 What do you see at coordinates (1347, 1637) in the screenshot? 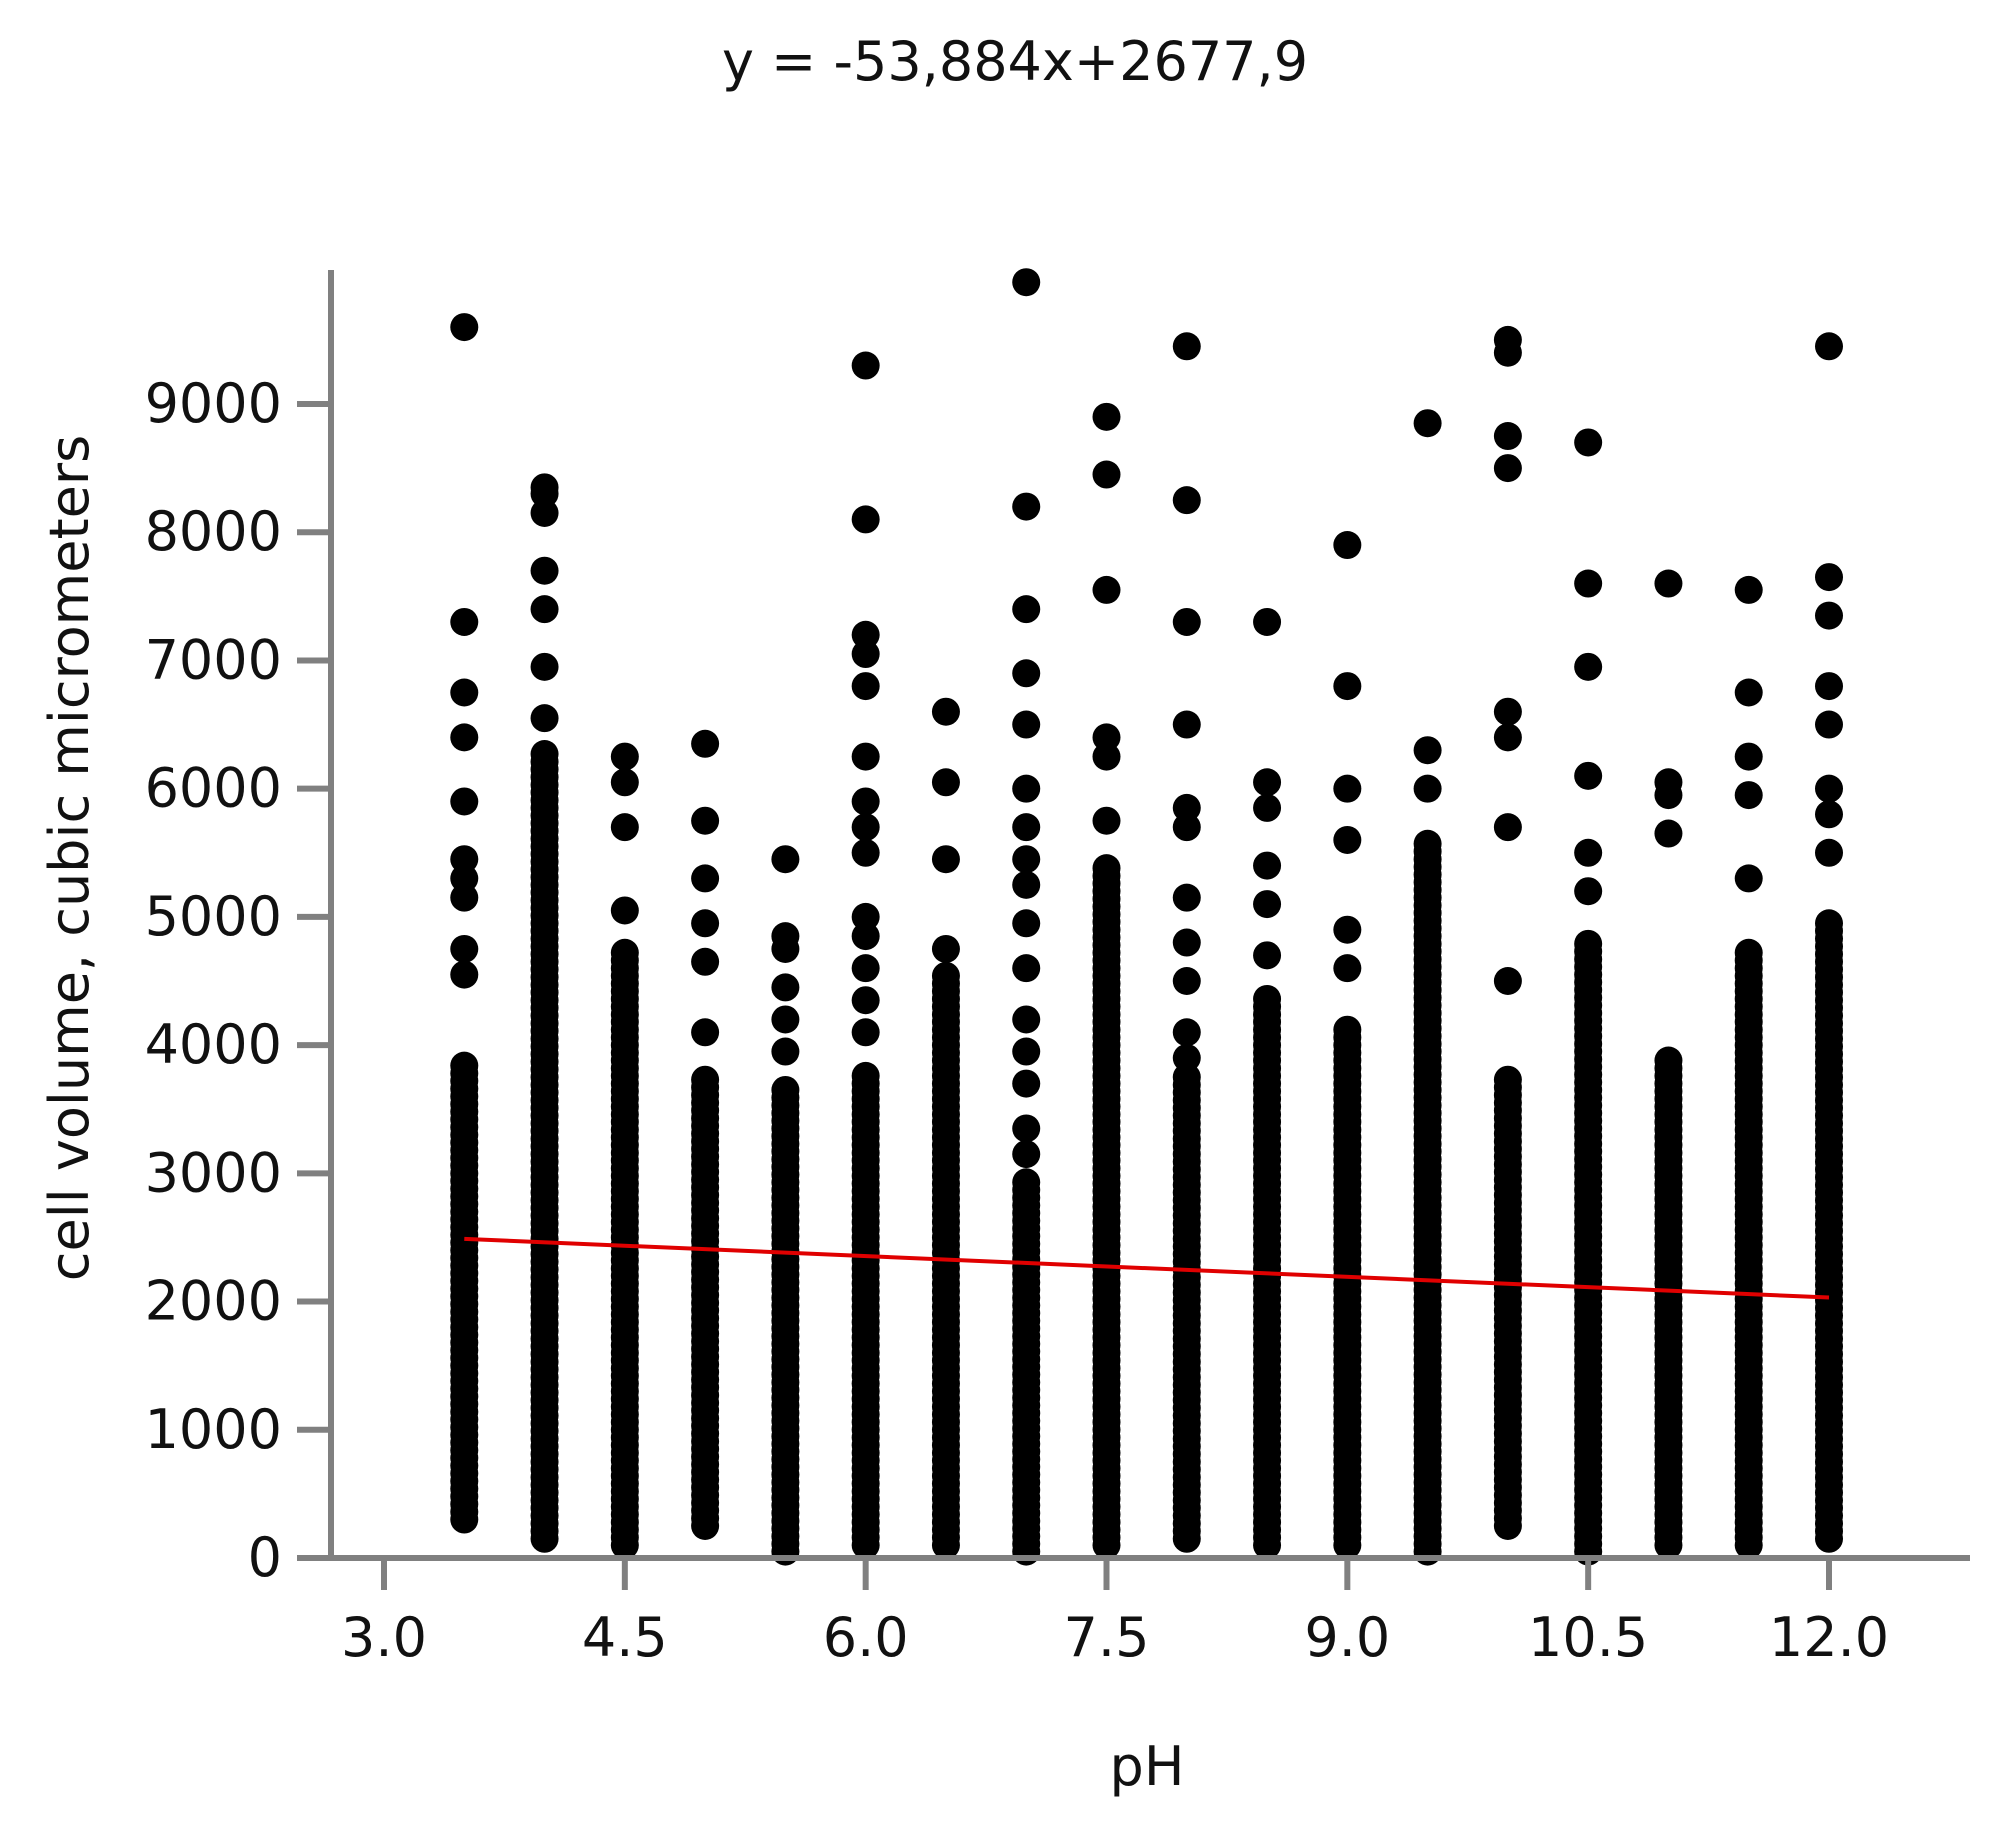
I see `x-tick-label: 9.0` at bounding box center [1347, 1637].